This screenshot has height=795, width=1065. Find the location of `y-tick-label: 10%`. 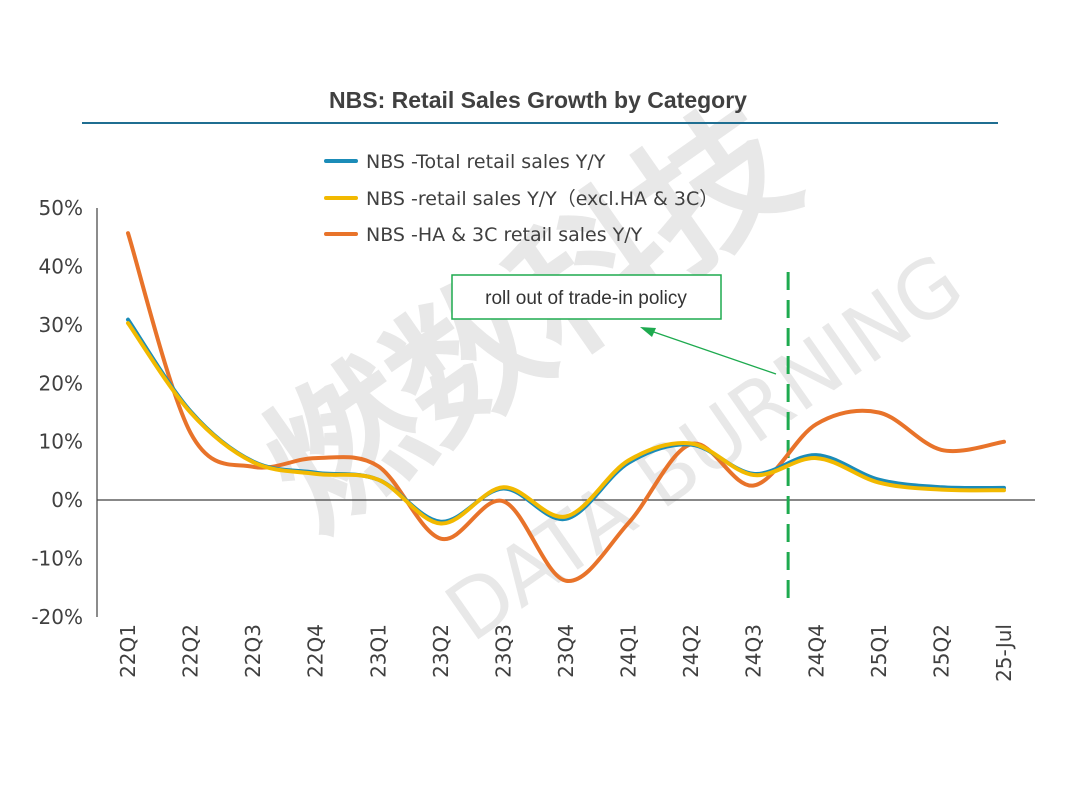

y-tick-label: 10% is located at coordinates (61, 442).